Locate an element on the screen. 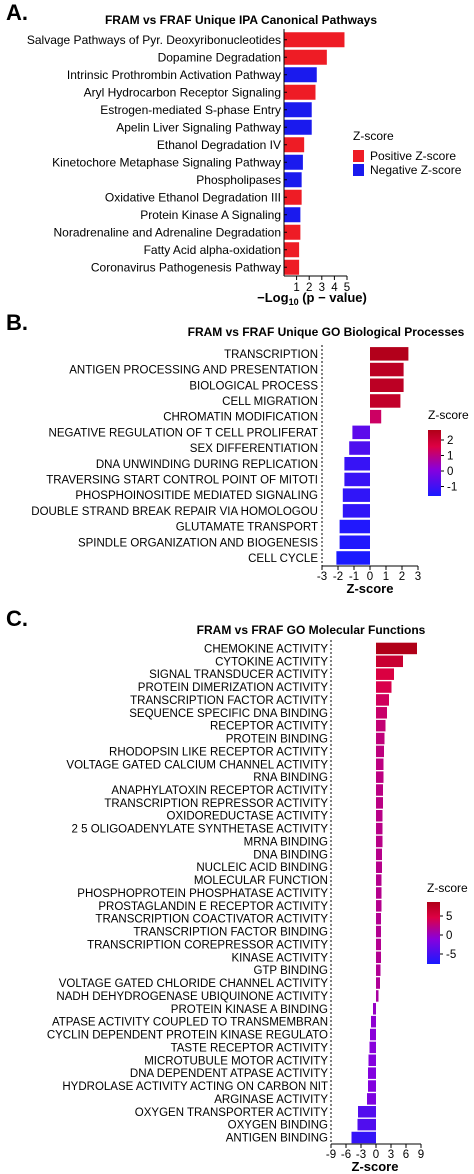 The image size is (474, 1174). x-tick-label-c-6: 6 is located at coordinates (406, 1155).